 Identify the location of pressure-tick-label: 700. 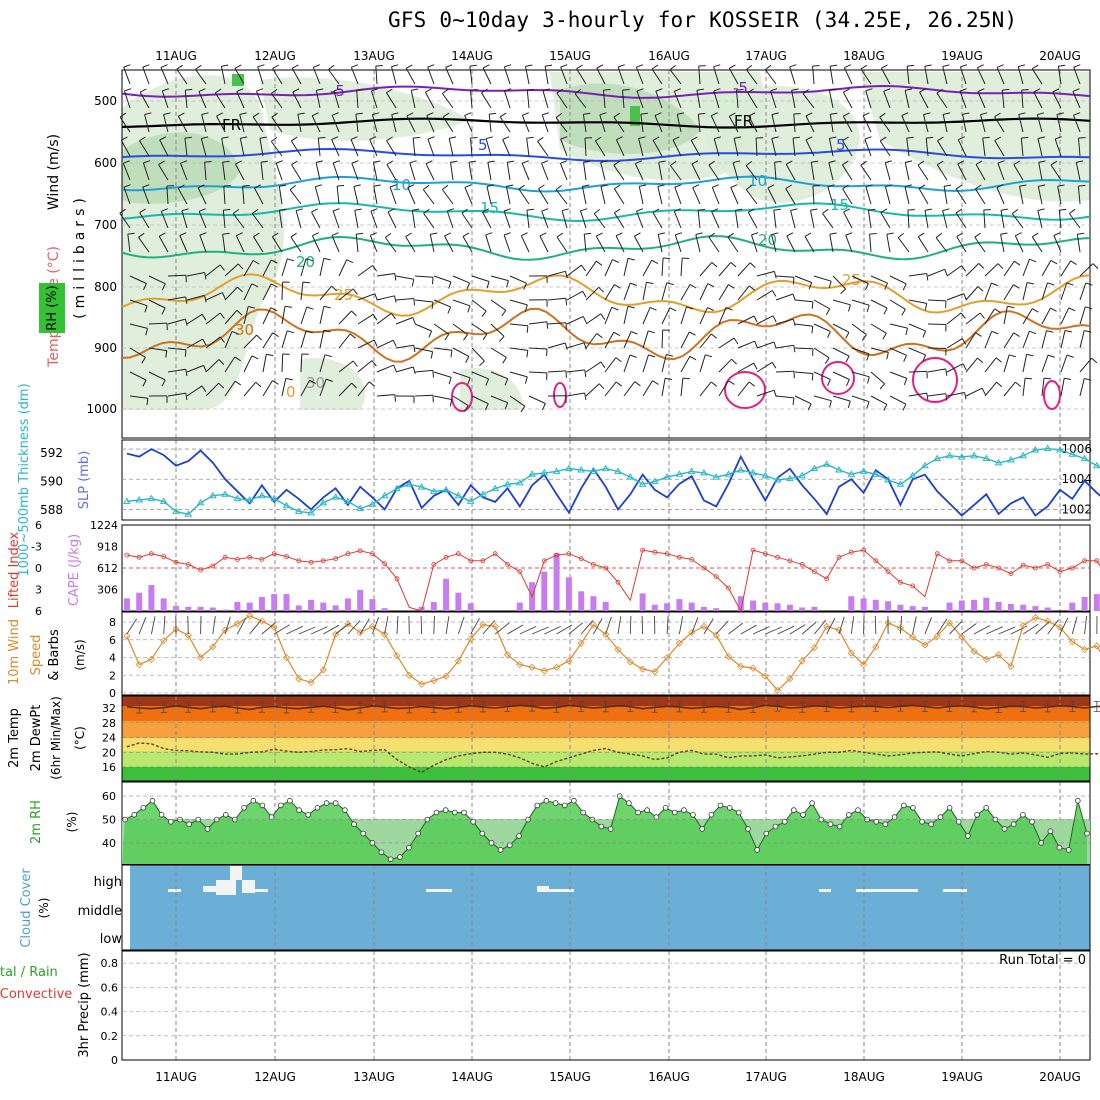
(105, 225).